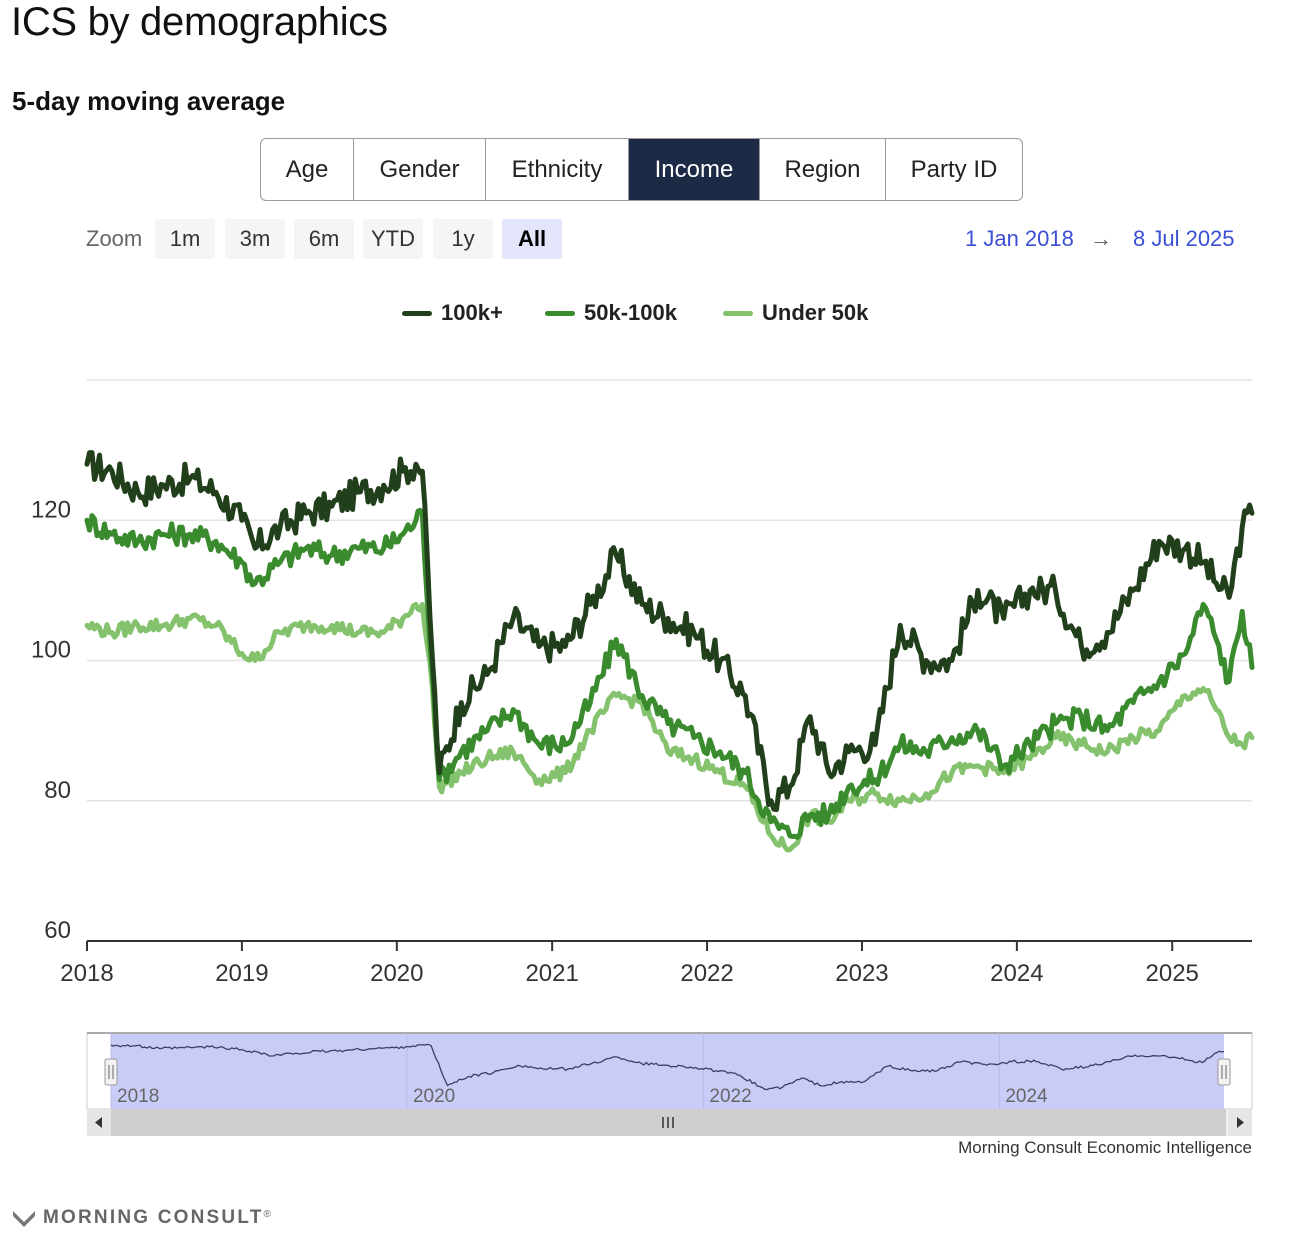  Describe the element at coordinates (1172, 973) in the screenshot. I see `x-tick-label: 2025` at that location.